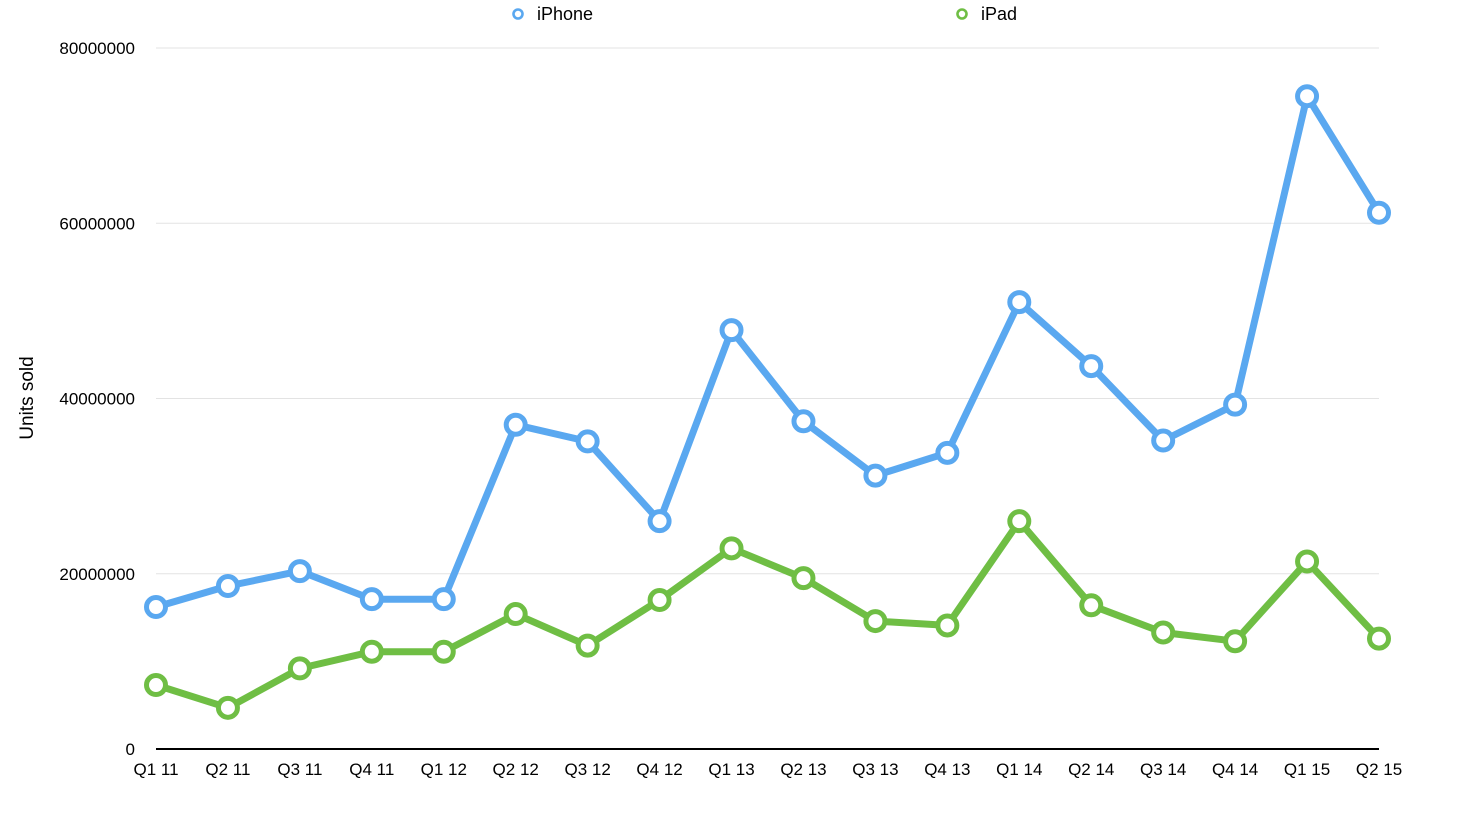  What do you see at coordinates (565, 14) in the screenshot?
I see `legend-label: iPhone` at bounding box center [565, 14].